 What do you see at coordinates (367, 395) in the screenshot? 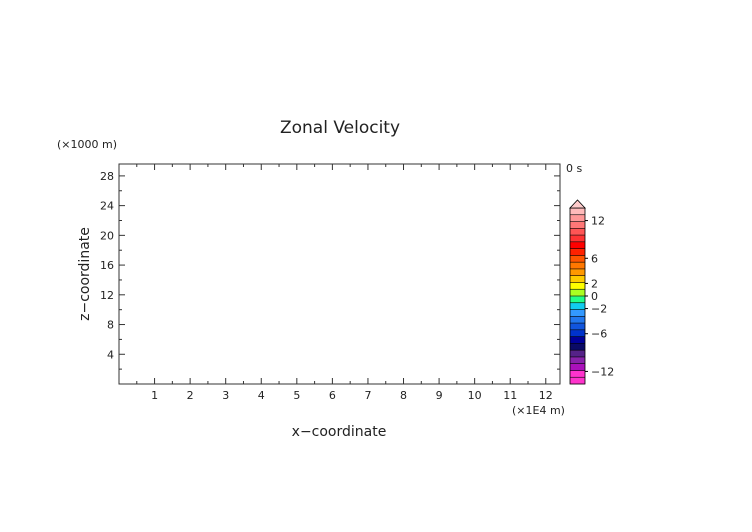
I see `x-tick-label: 7` at bounding box center [367, 395].